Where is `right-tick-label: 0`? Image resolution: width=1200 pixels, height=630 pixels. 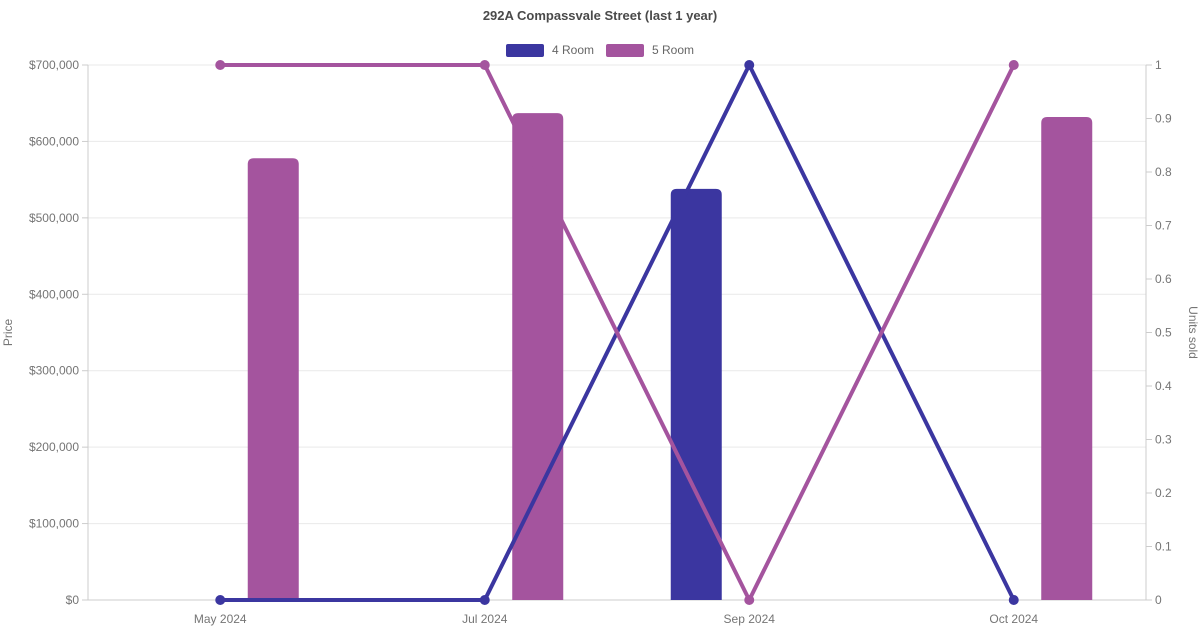 right-tick-label: 0 is located at coordinates (1158, 600).